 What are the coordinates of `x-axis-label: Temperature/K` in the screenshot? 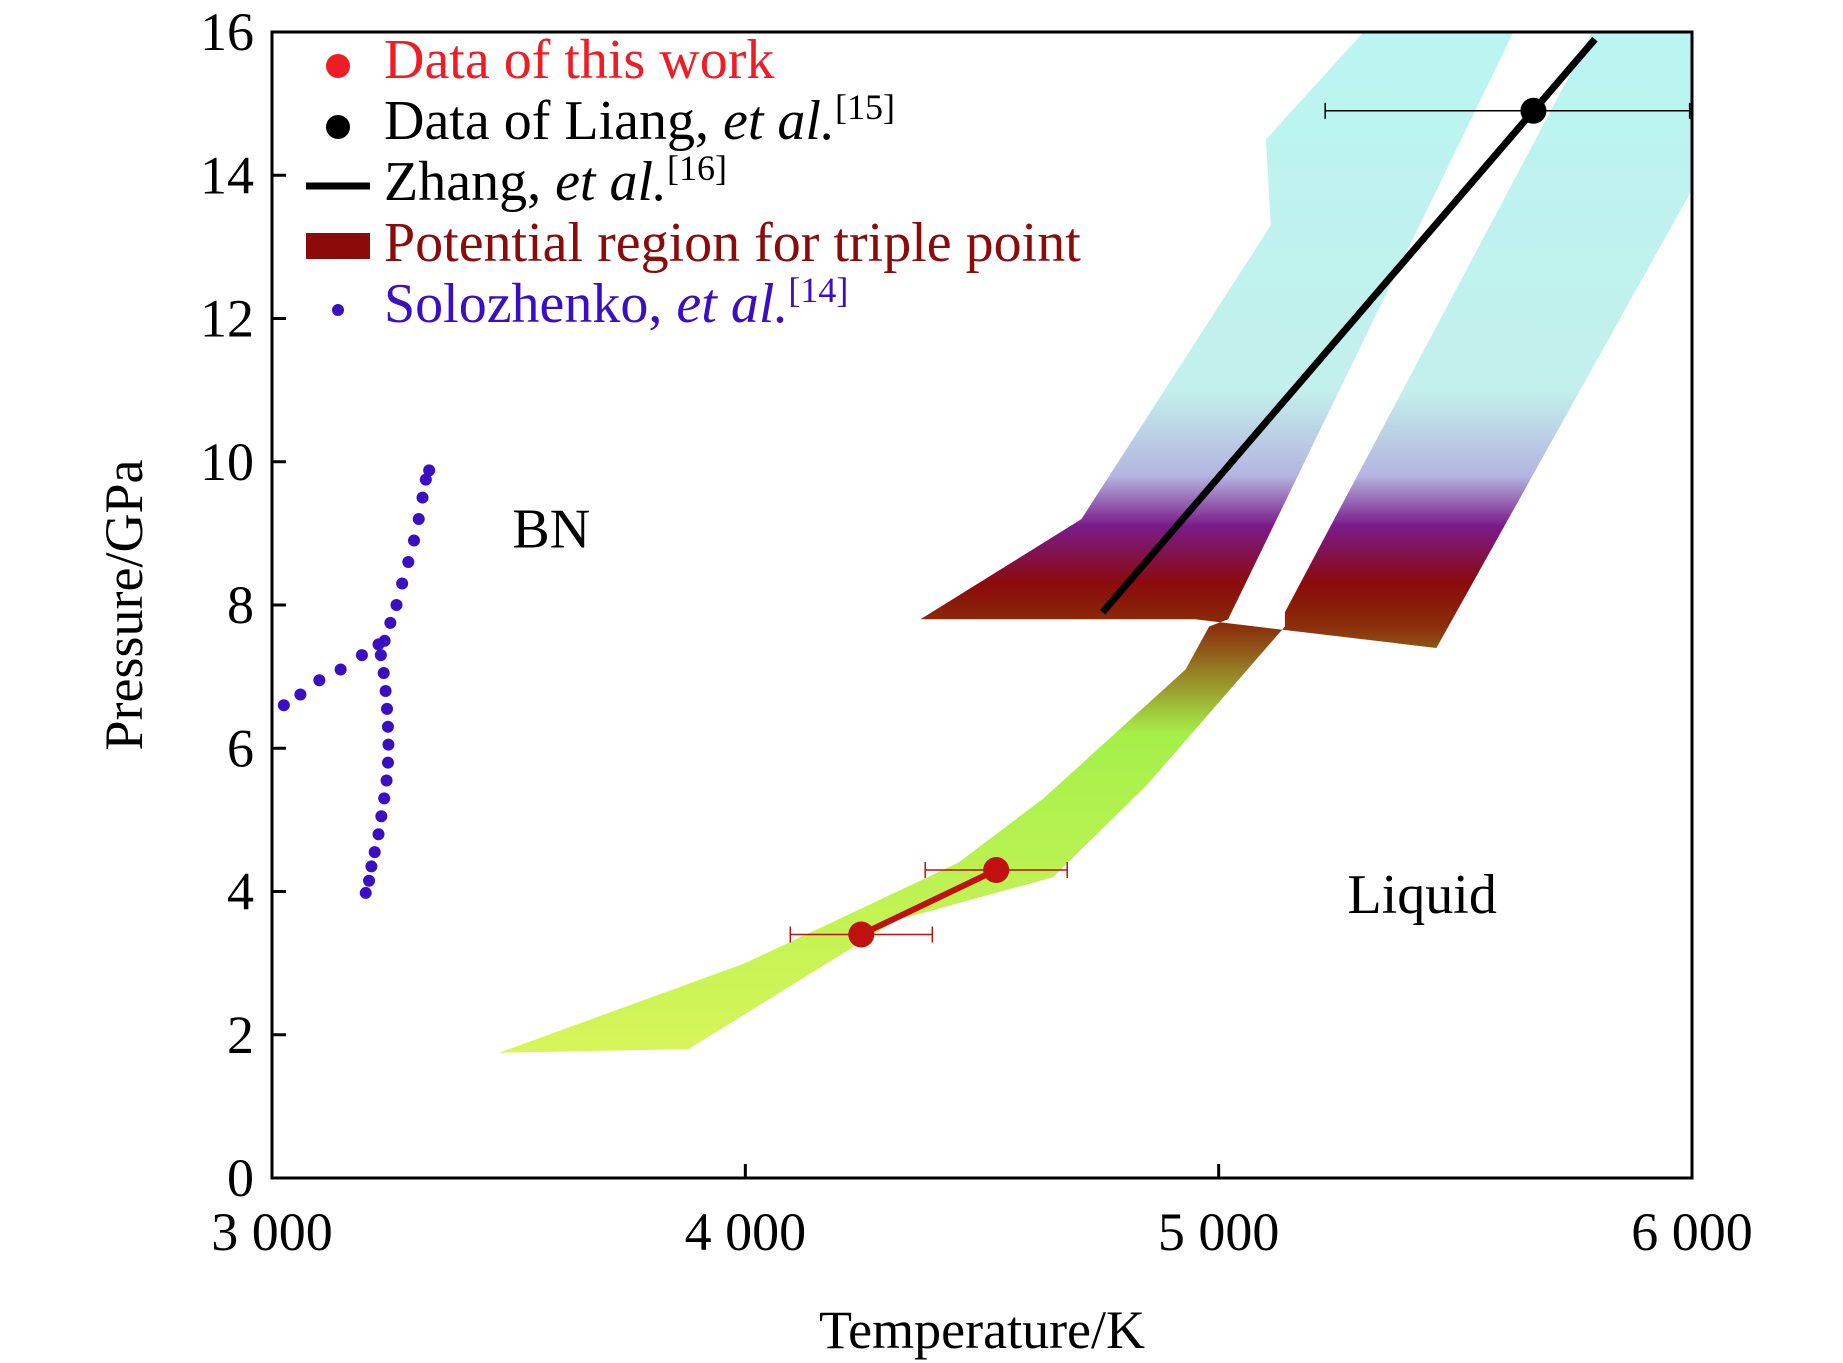 It's located at (982, 1330).